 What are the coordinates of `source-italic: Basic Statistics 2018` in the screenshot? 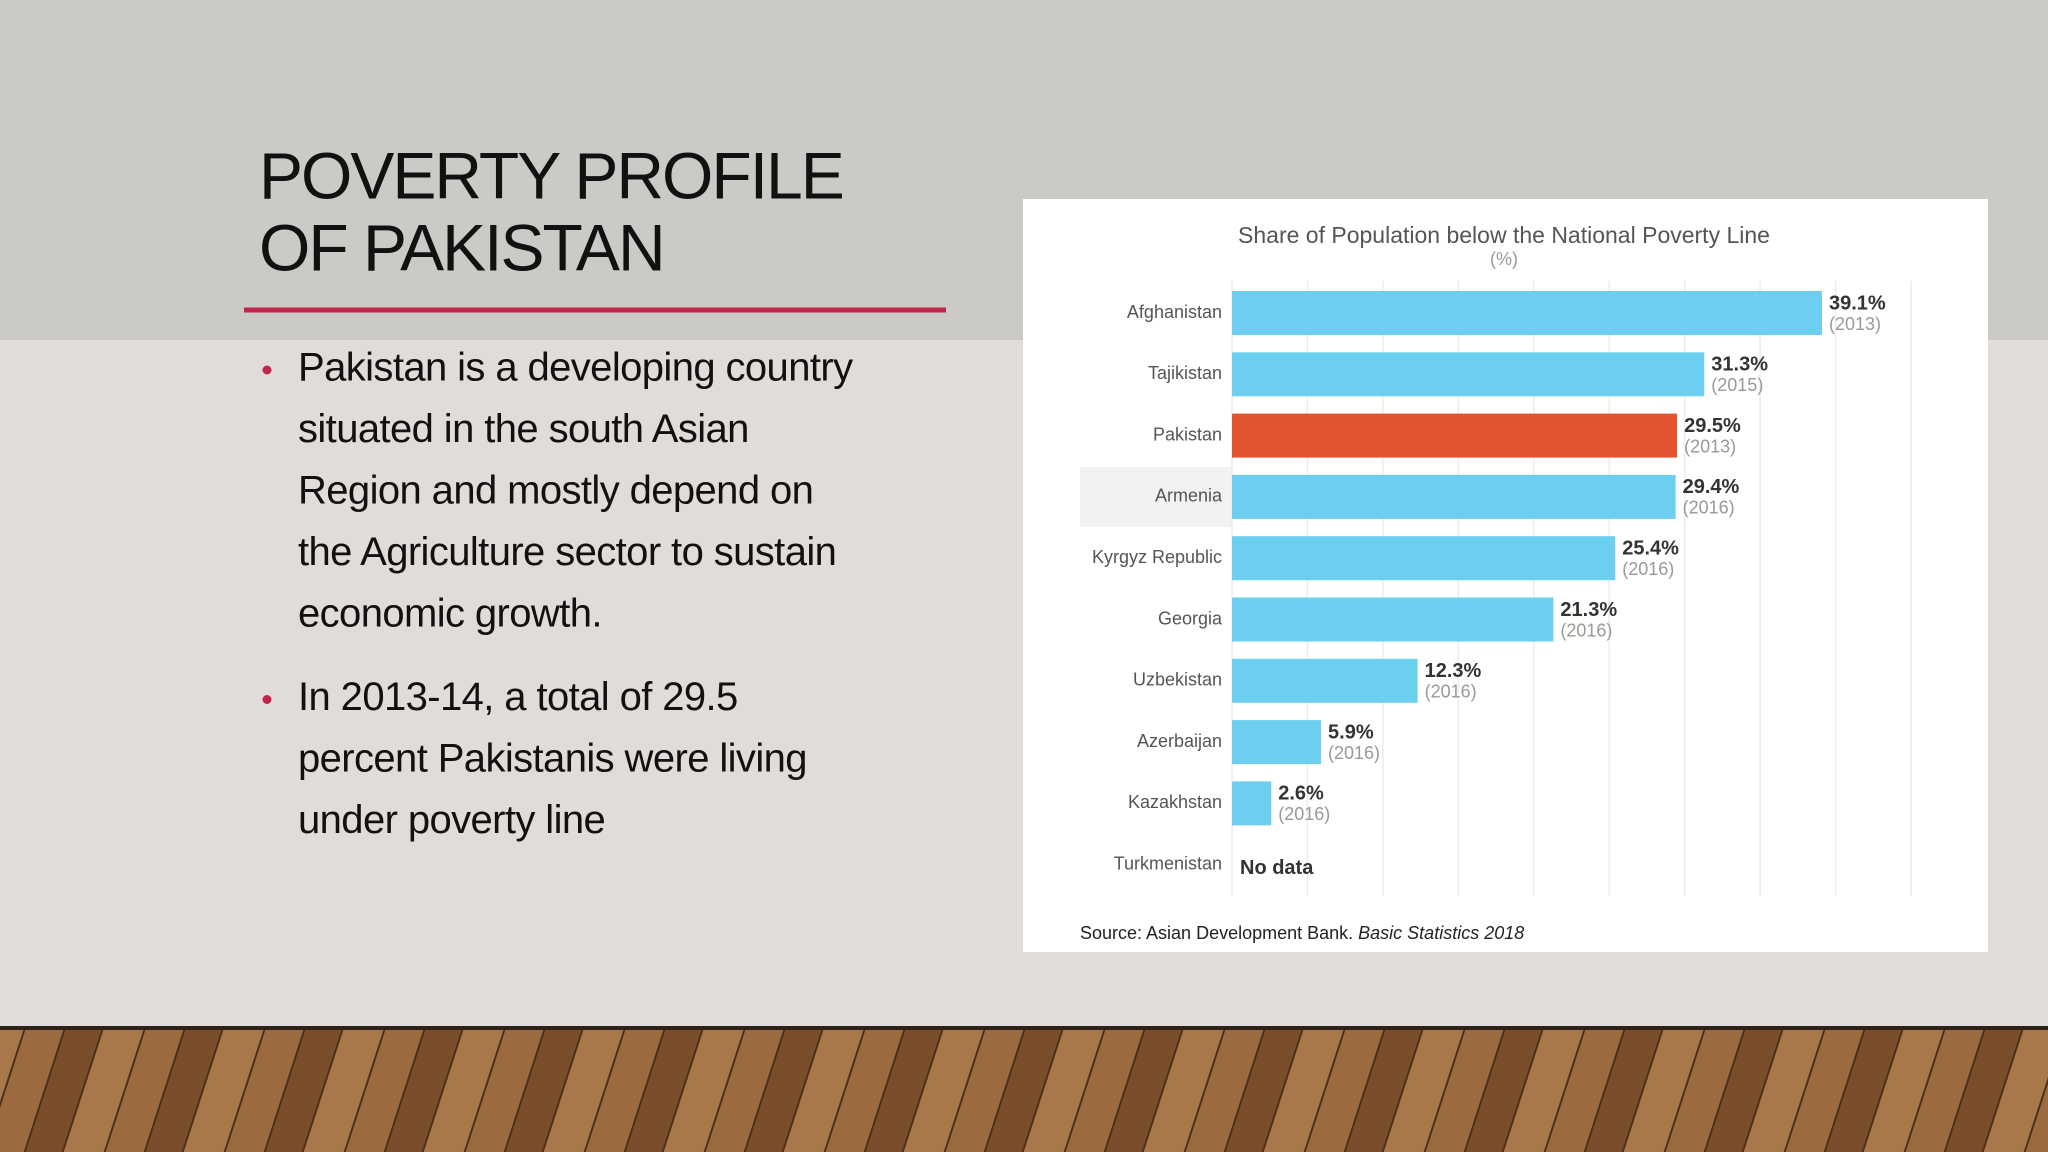 It's located at (1441, 933).